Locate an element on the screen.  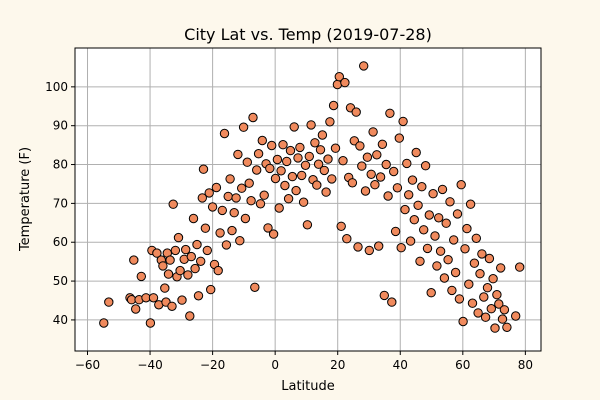
y-tick-label: 50 is located at coordinates (60, 281).